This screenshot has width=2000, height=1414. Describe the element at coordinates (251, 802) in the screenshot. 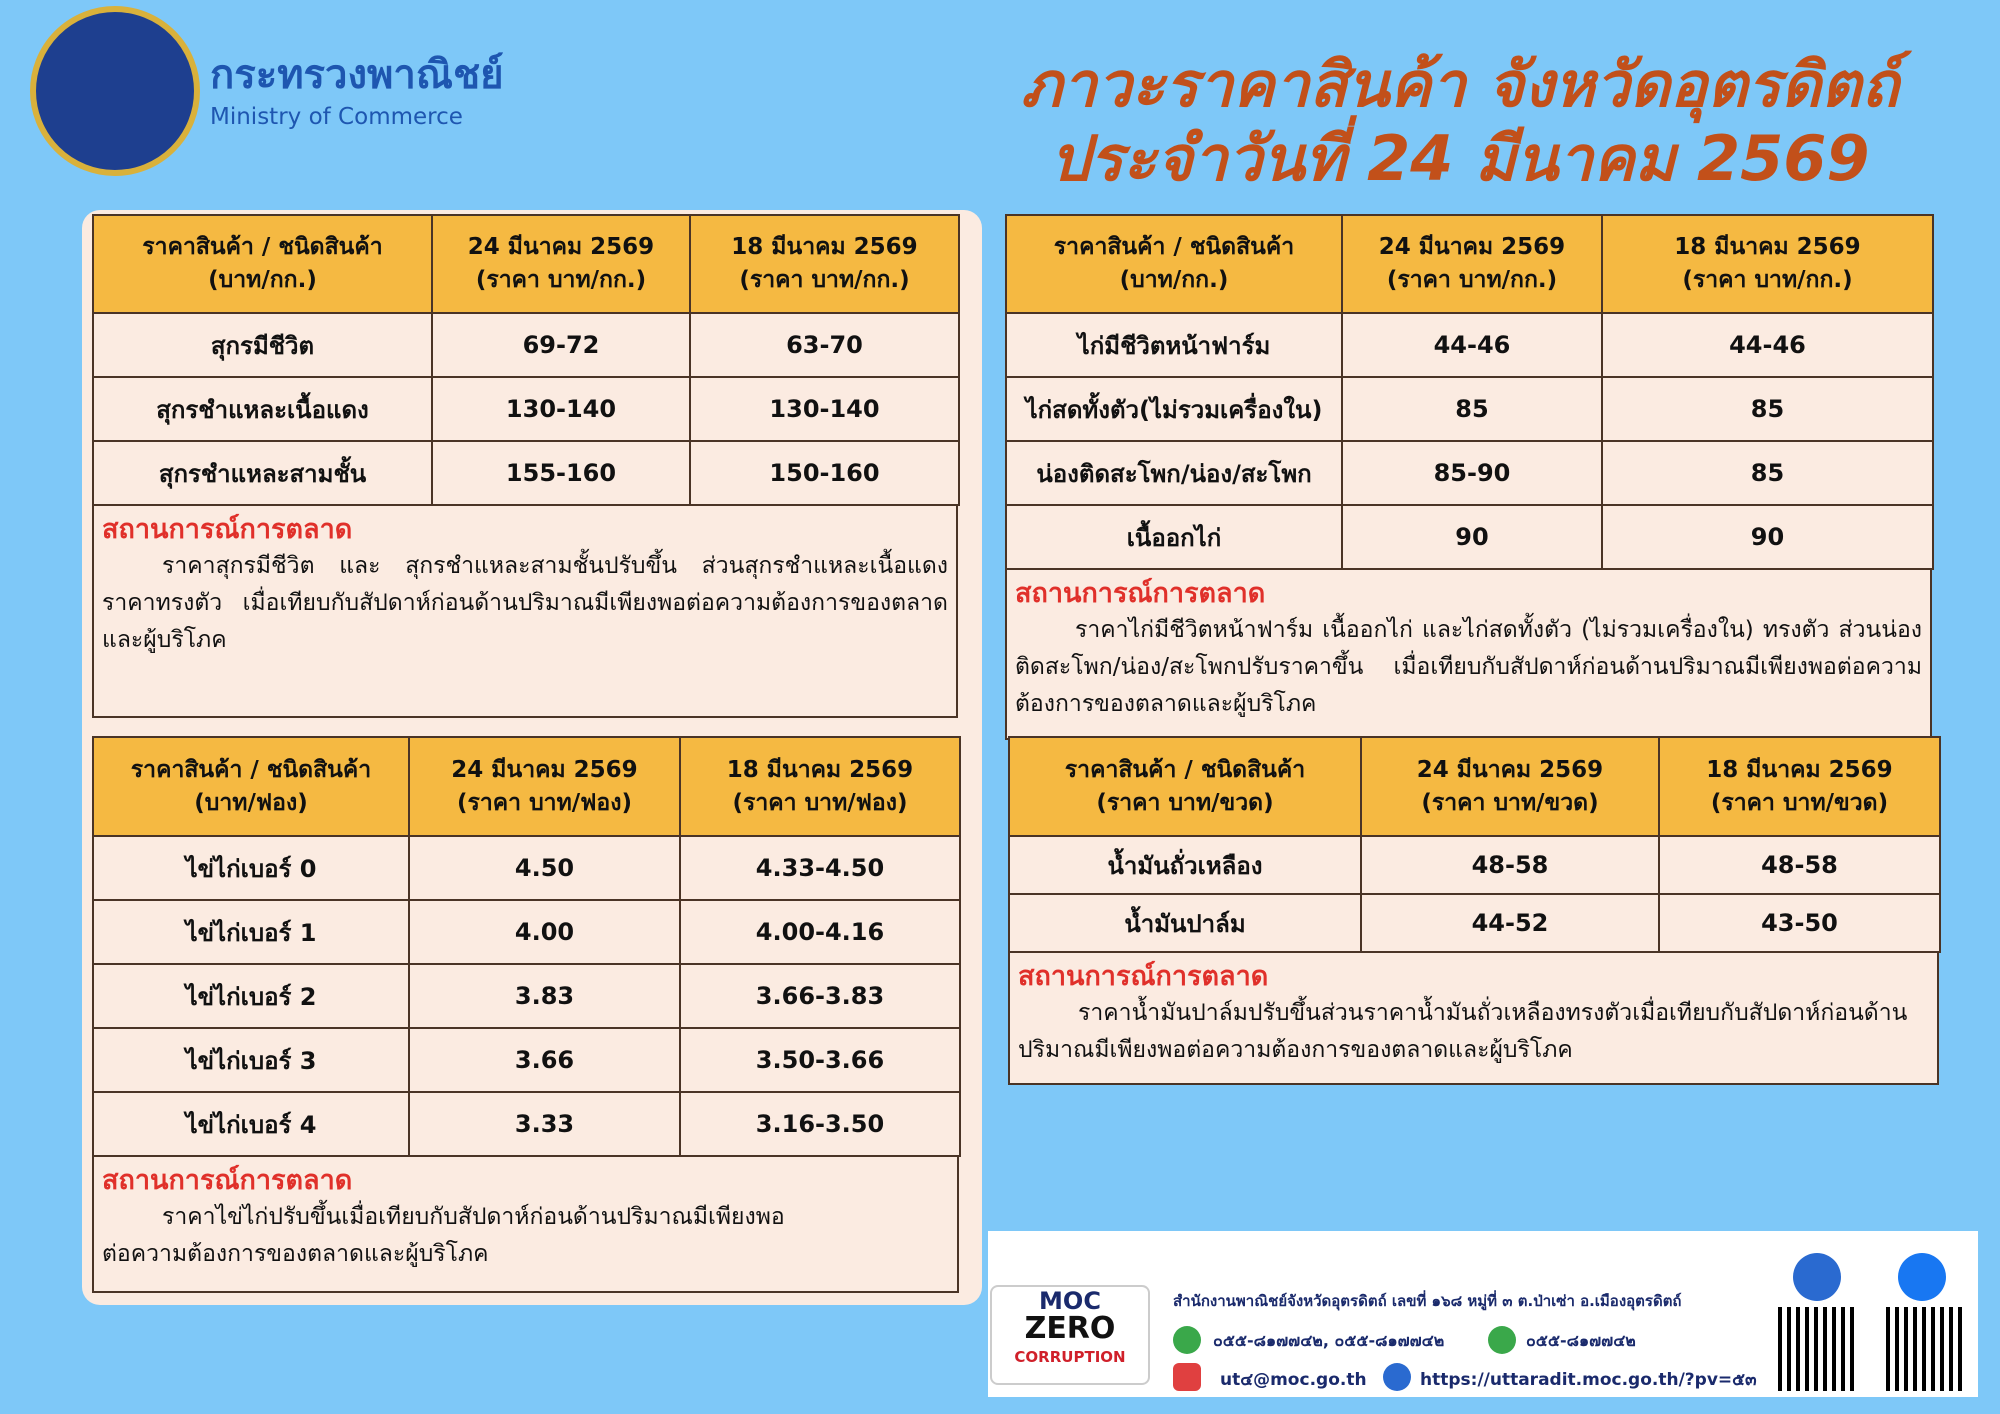

I see `header-line: (บาท/ฟอง)` at that location.